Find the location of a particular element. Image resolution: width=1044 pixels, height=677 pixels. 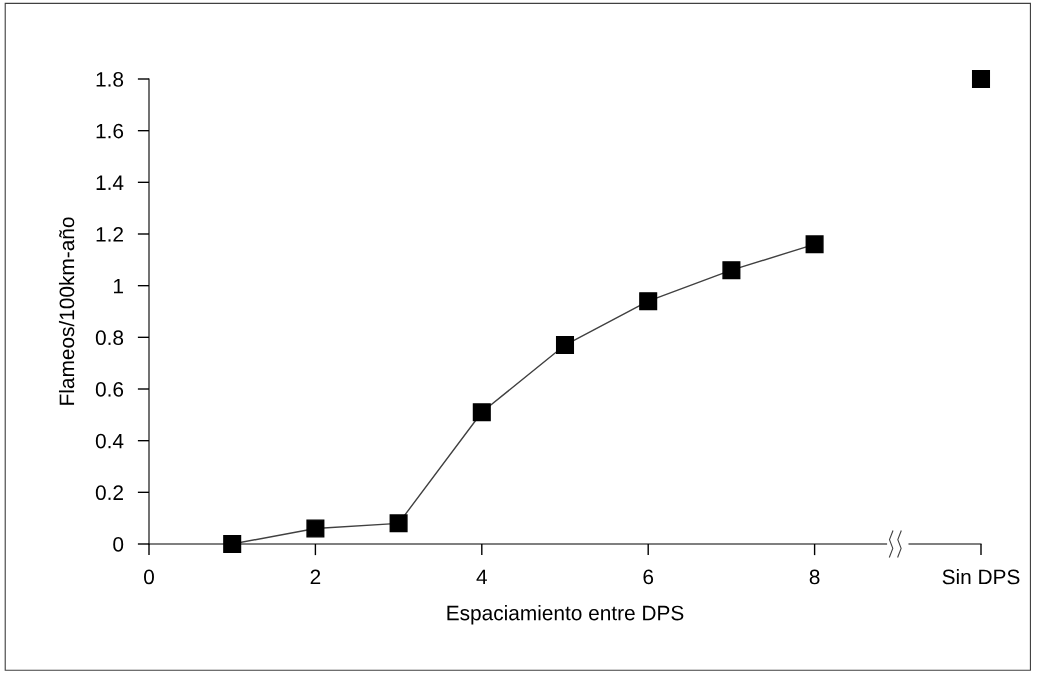

y-tick-label: 0.6 is located at coordinates (109, 389).